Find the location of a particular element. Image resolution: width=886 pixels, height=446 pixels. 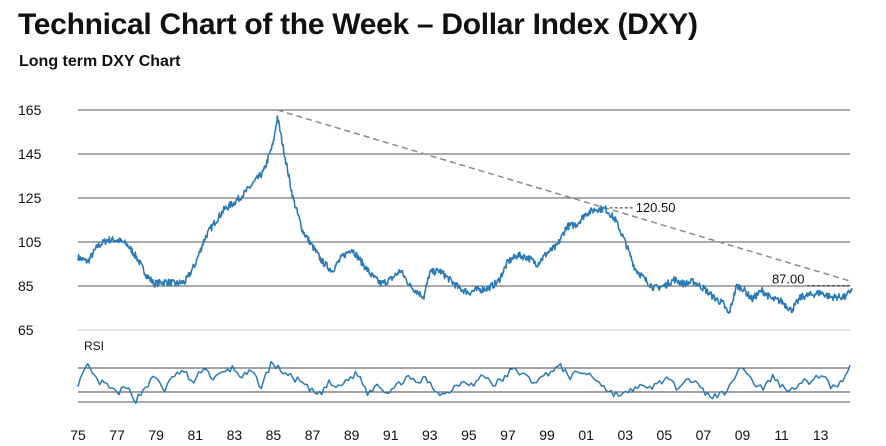

x-tick-label: 99 is located at coordinates (547, 435).